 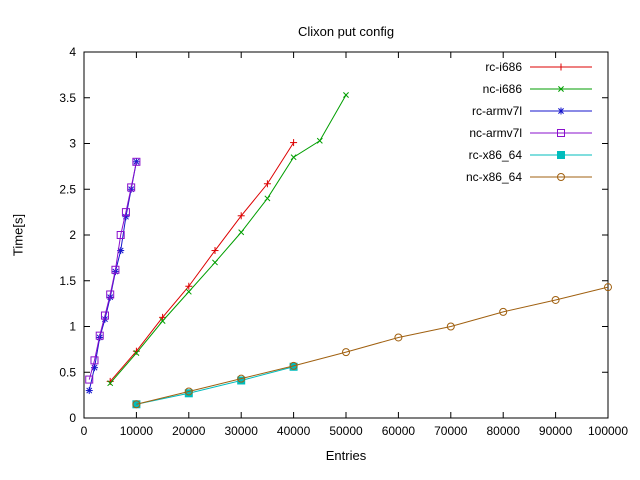 I want to click on chart-title: Clixon put config, so click(x=346, y=31).